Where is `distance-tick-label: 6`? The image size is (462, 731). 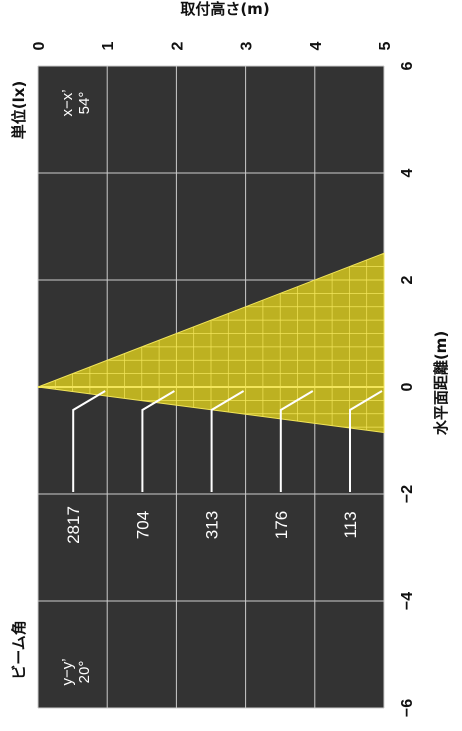 distance-tick-label: 6 is located at coordinates (407, 65).